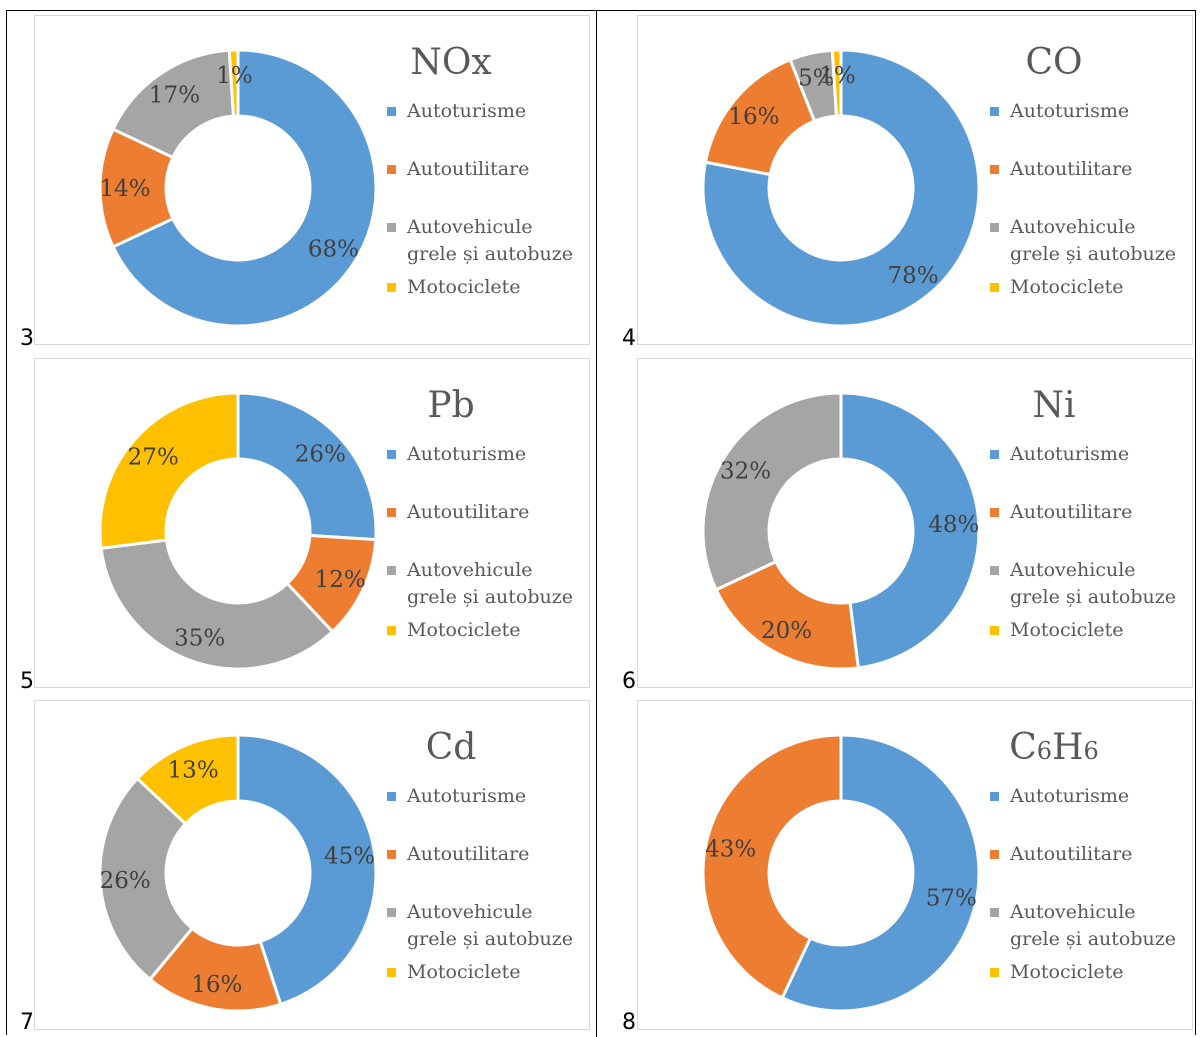  Describe the element at coordinates (596, 523) in the screenshot. I see `column-divider` at that location.